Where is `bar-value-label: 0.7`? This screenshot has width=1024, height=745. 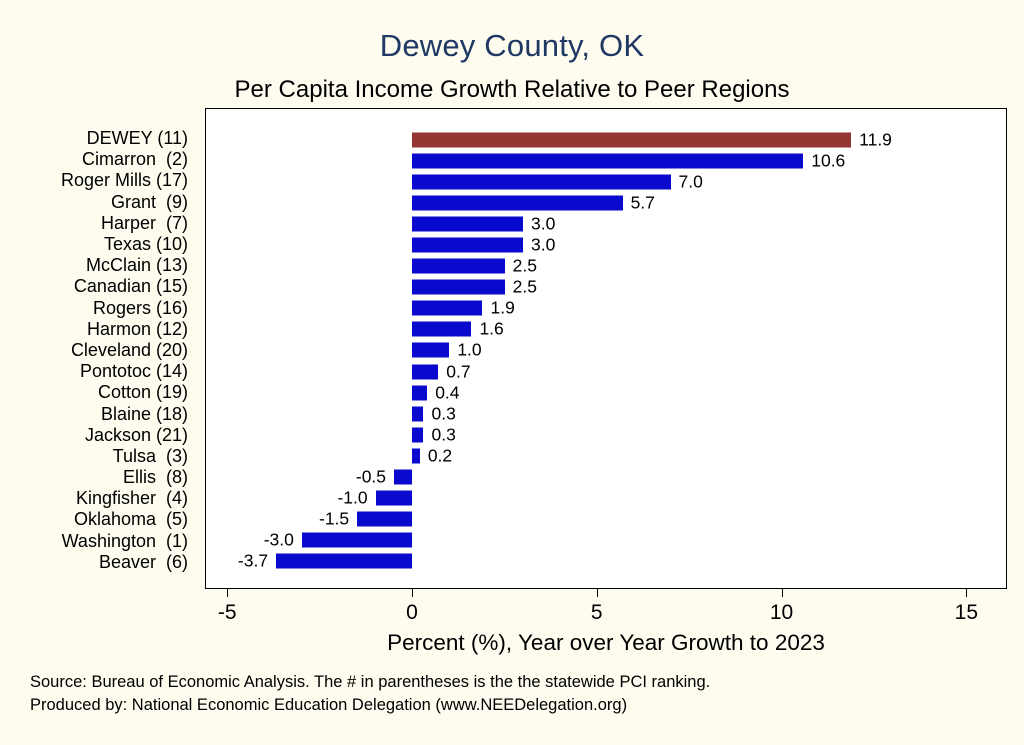
bar-value-label: 0.7 is located at coordinates (458, 371).